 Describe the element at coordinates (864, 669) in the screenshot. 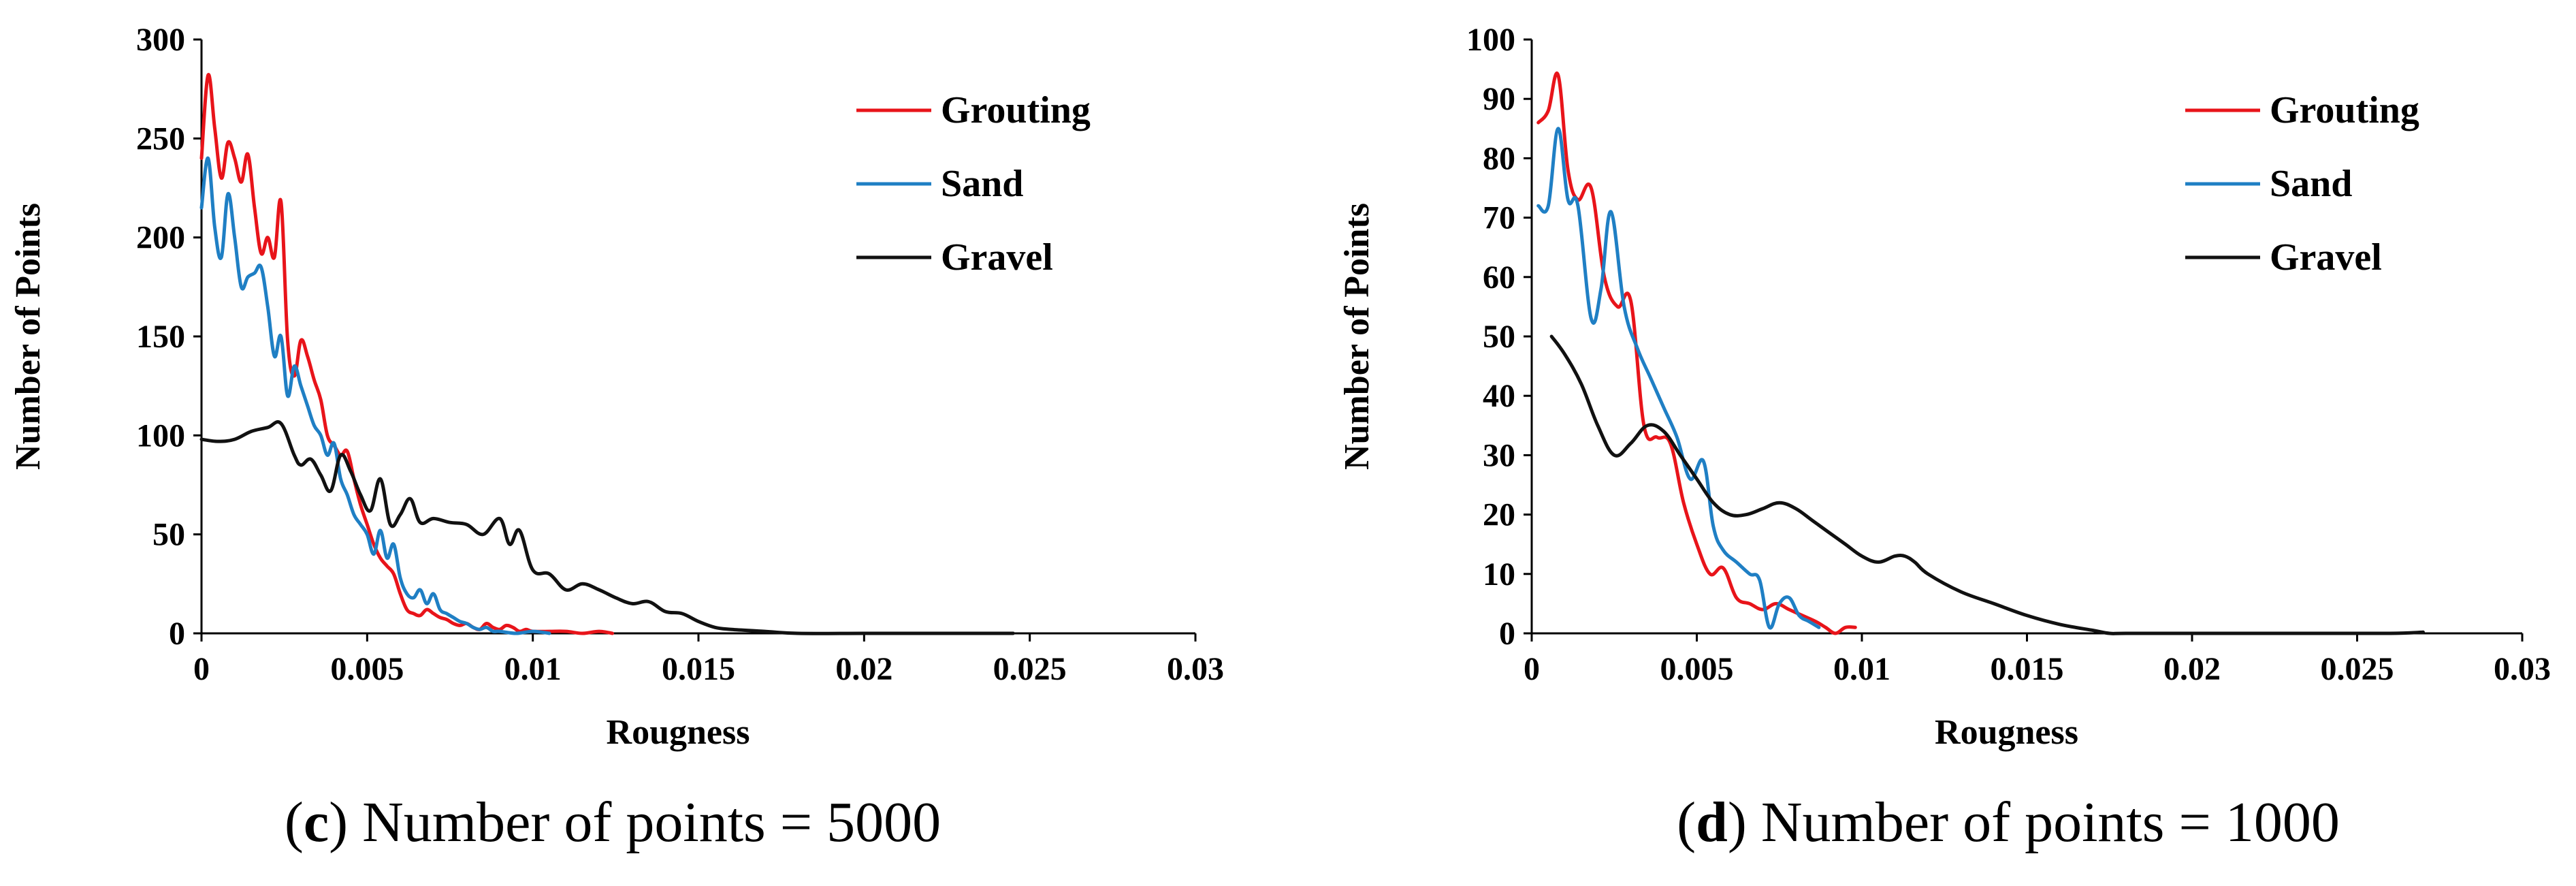

I see `panel-c-x-tick-label: 0.02` at that location.